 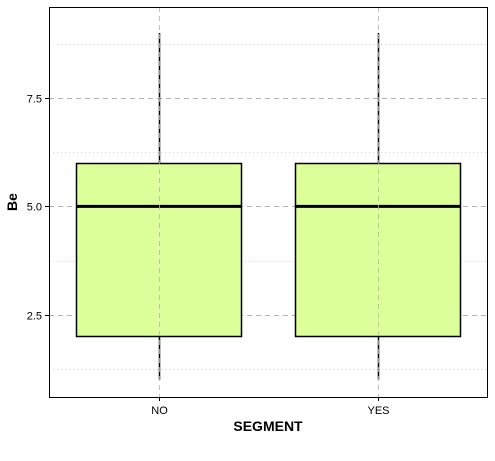 What do you see at coordinates (268, 426) in the screenshot?
I see `x-axis-title: SEGMENT` at bounding box center [268, 426].